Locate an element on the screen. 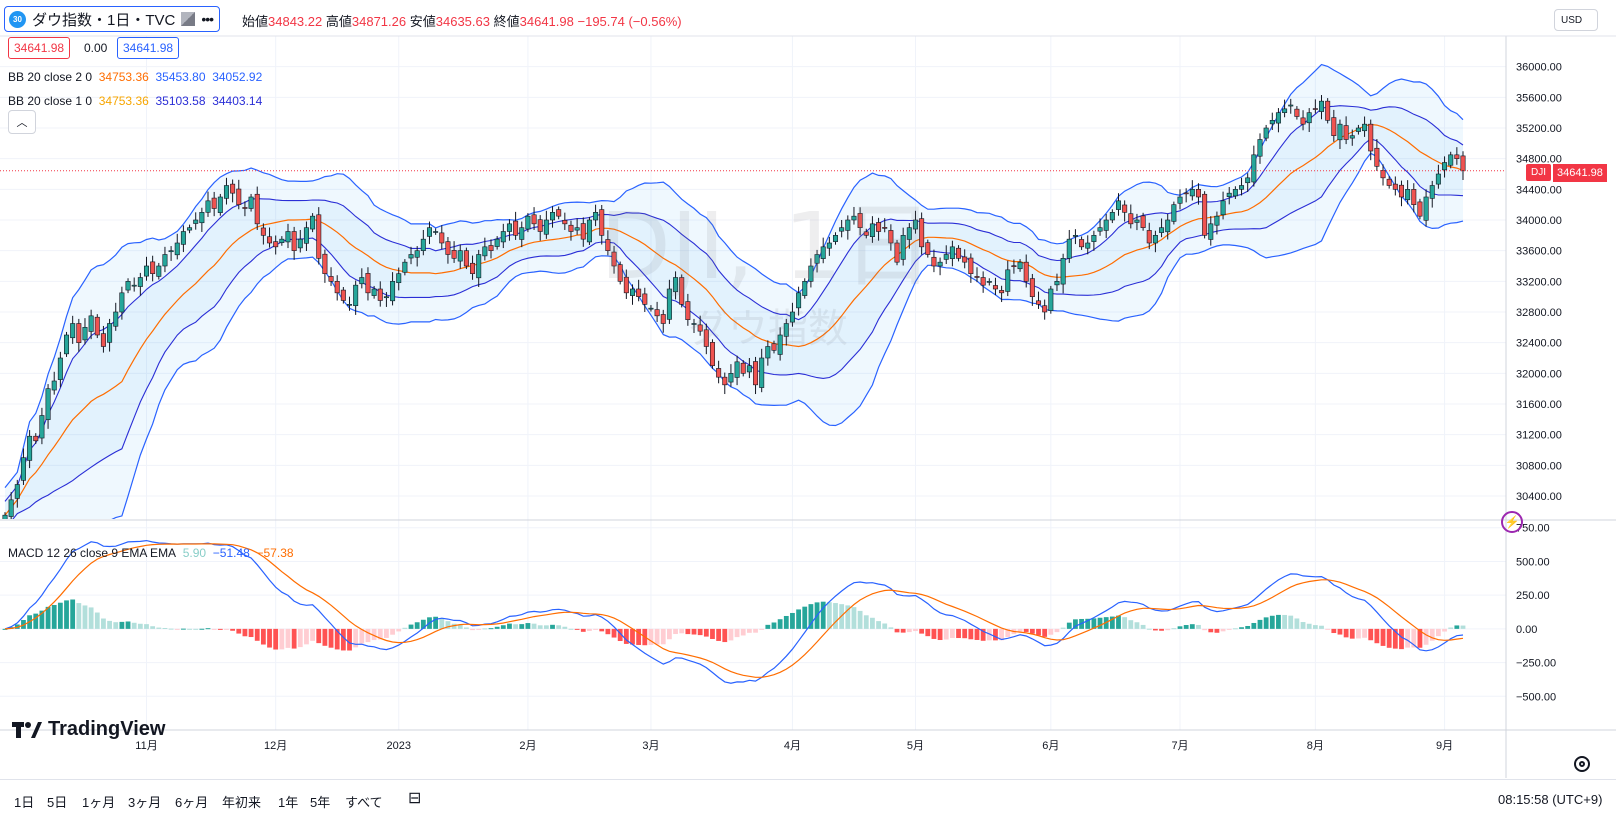 The height and width of the screenshot is (823, 1616). buy-price-box: 34641.98 is located at coordinates (148, 48).